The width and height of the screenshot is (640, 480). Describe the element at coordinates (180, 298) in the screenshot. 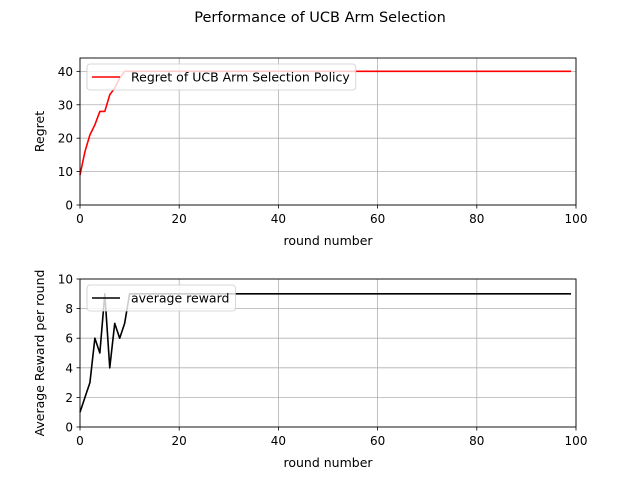

I see `legend-label: average reward` at that location.